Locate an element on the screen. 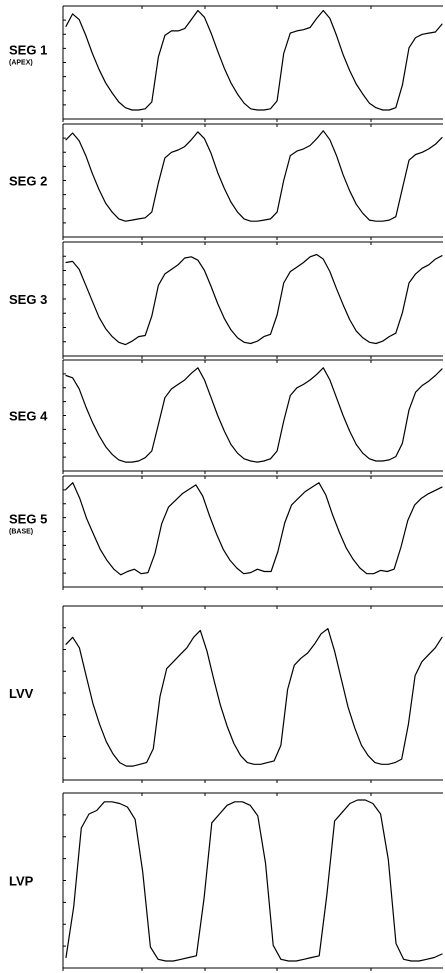 Image resolution: width=445 pixels, height=973 pixels. panel-label: SEG 5 is located at coordinates (28, 519).